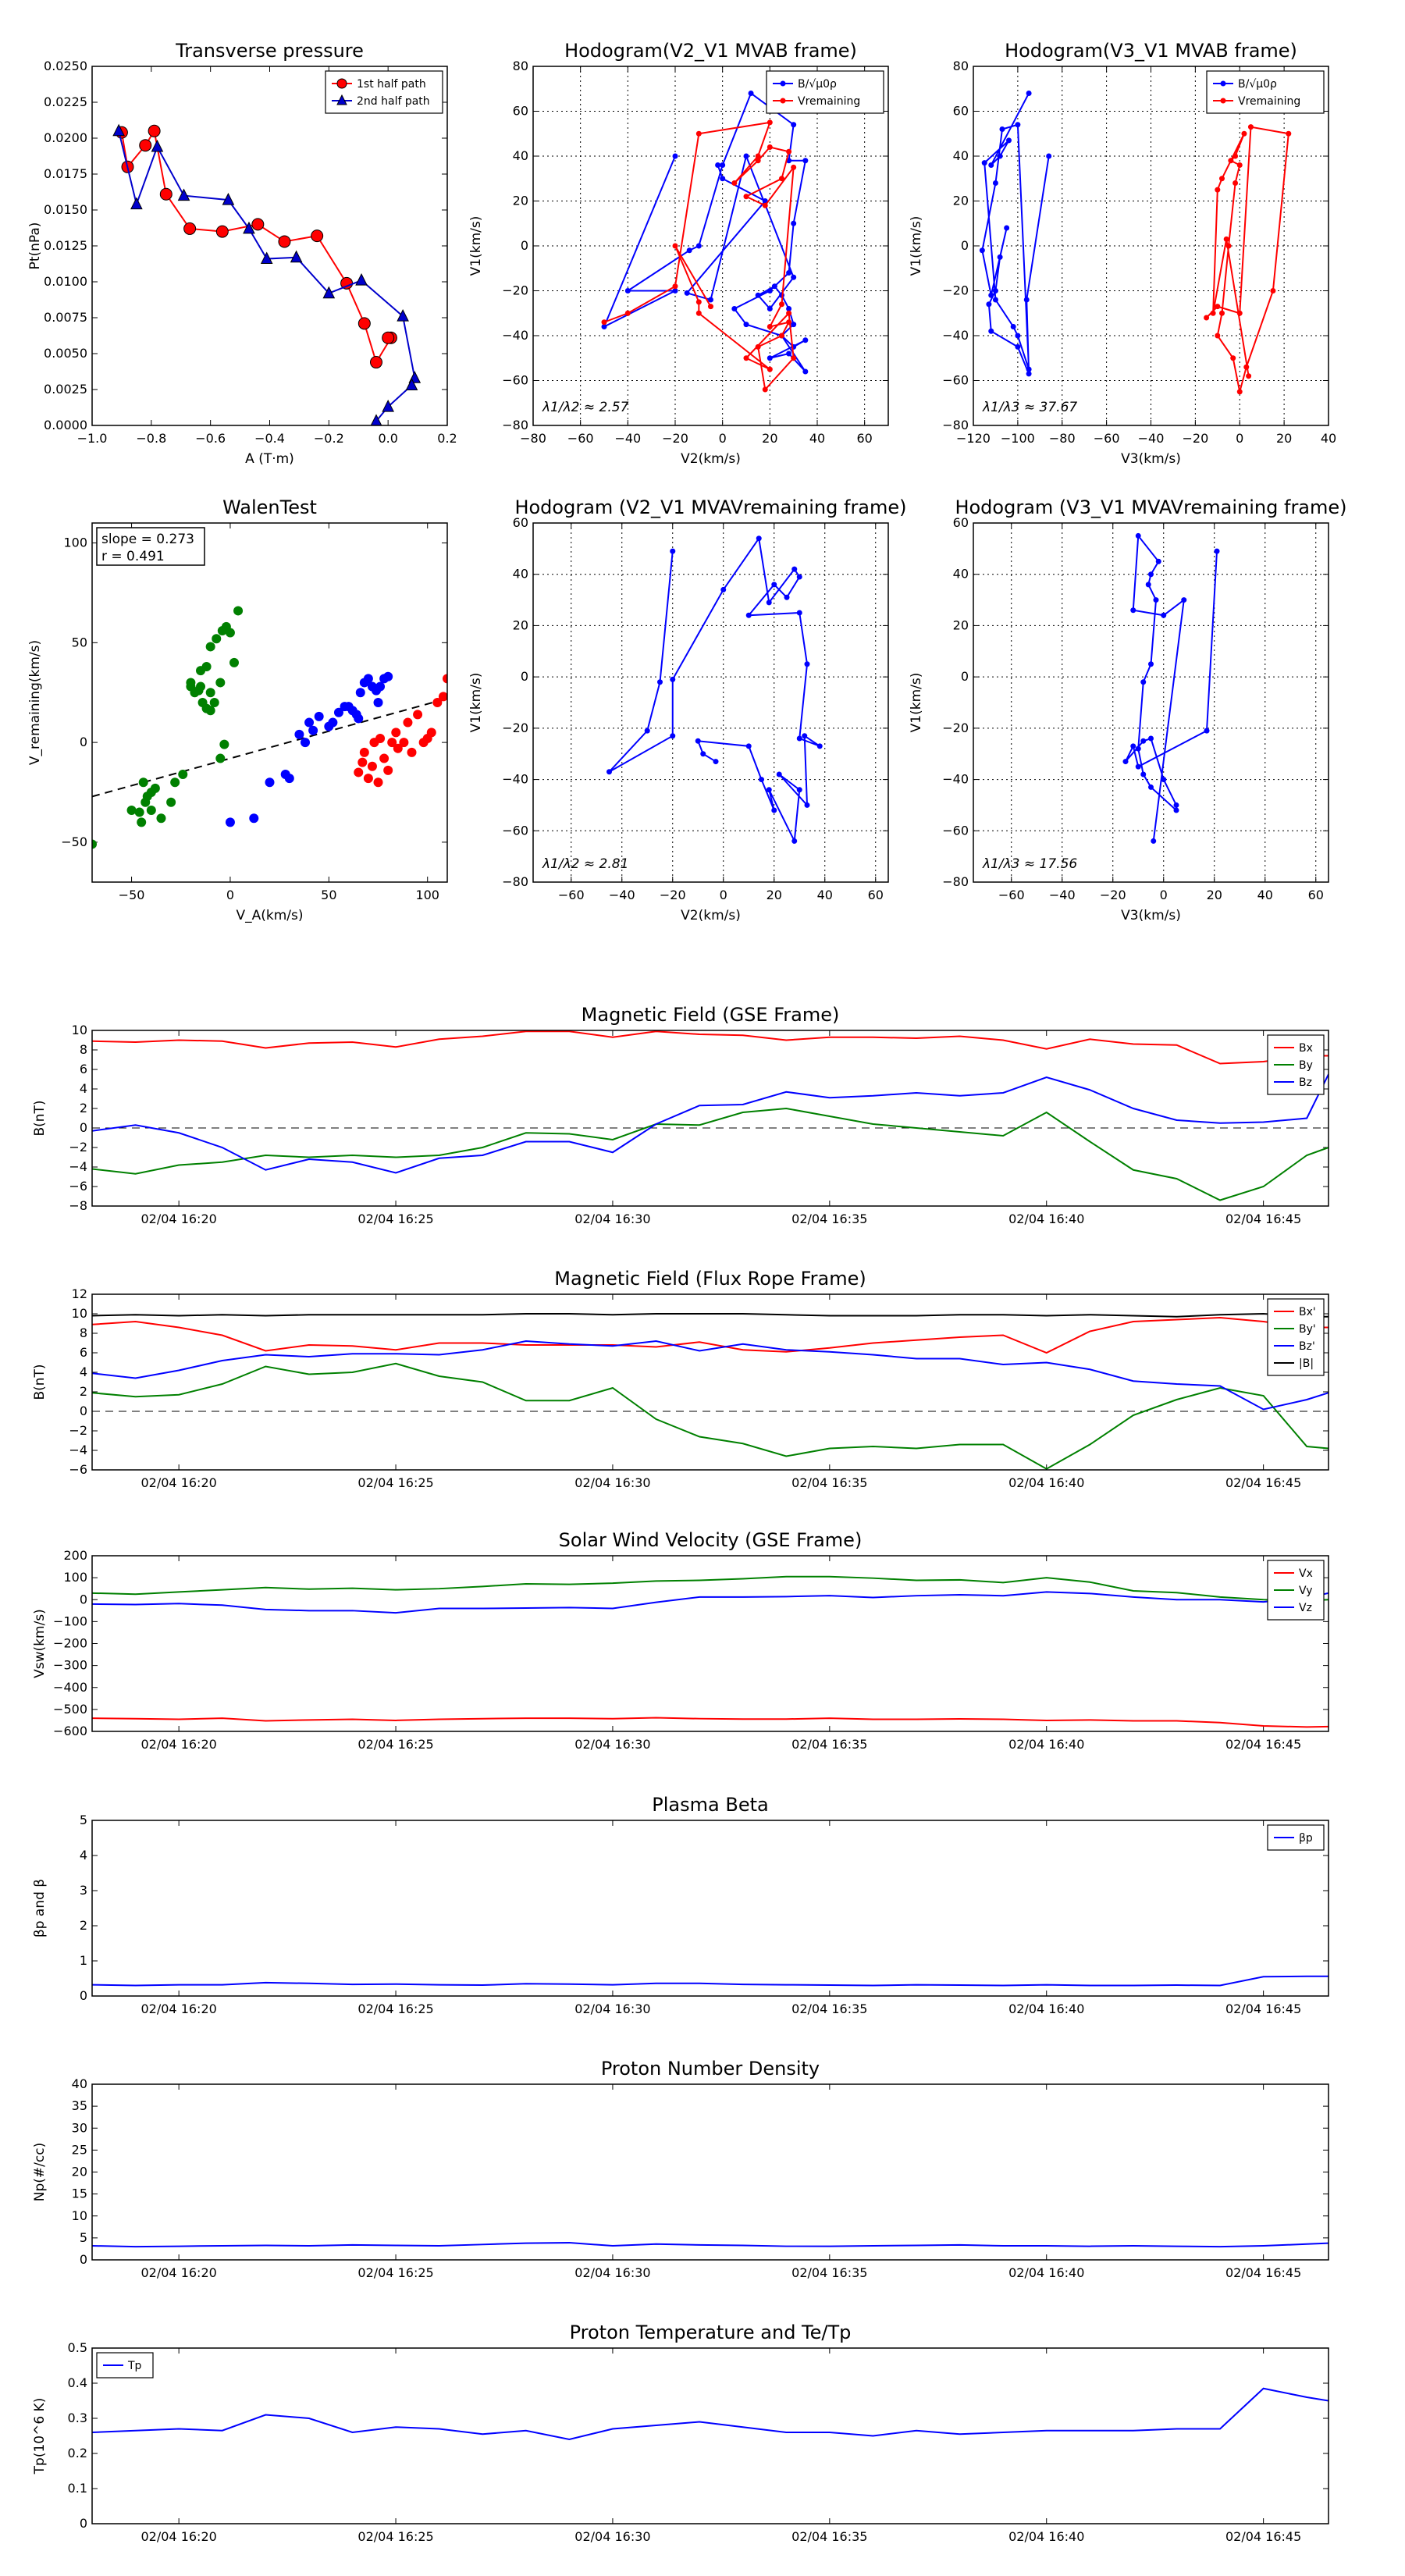  Describe the element at coordinates (520, 522) in the screenshot. I see `y-tick-label: 60` at that location.